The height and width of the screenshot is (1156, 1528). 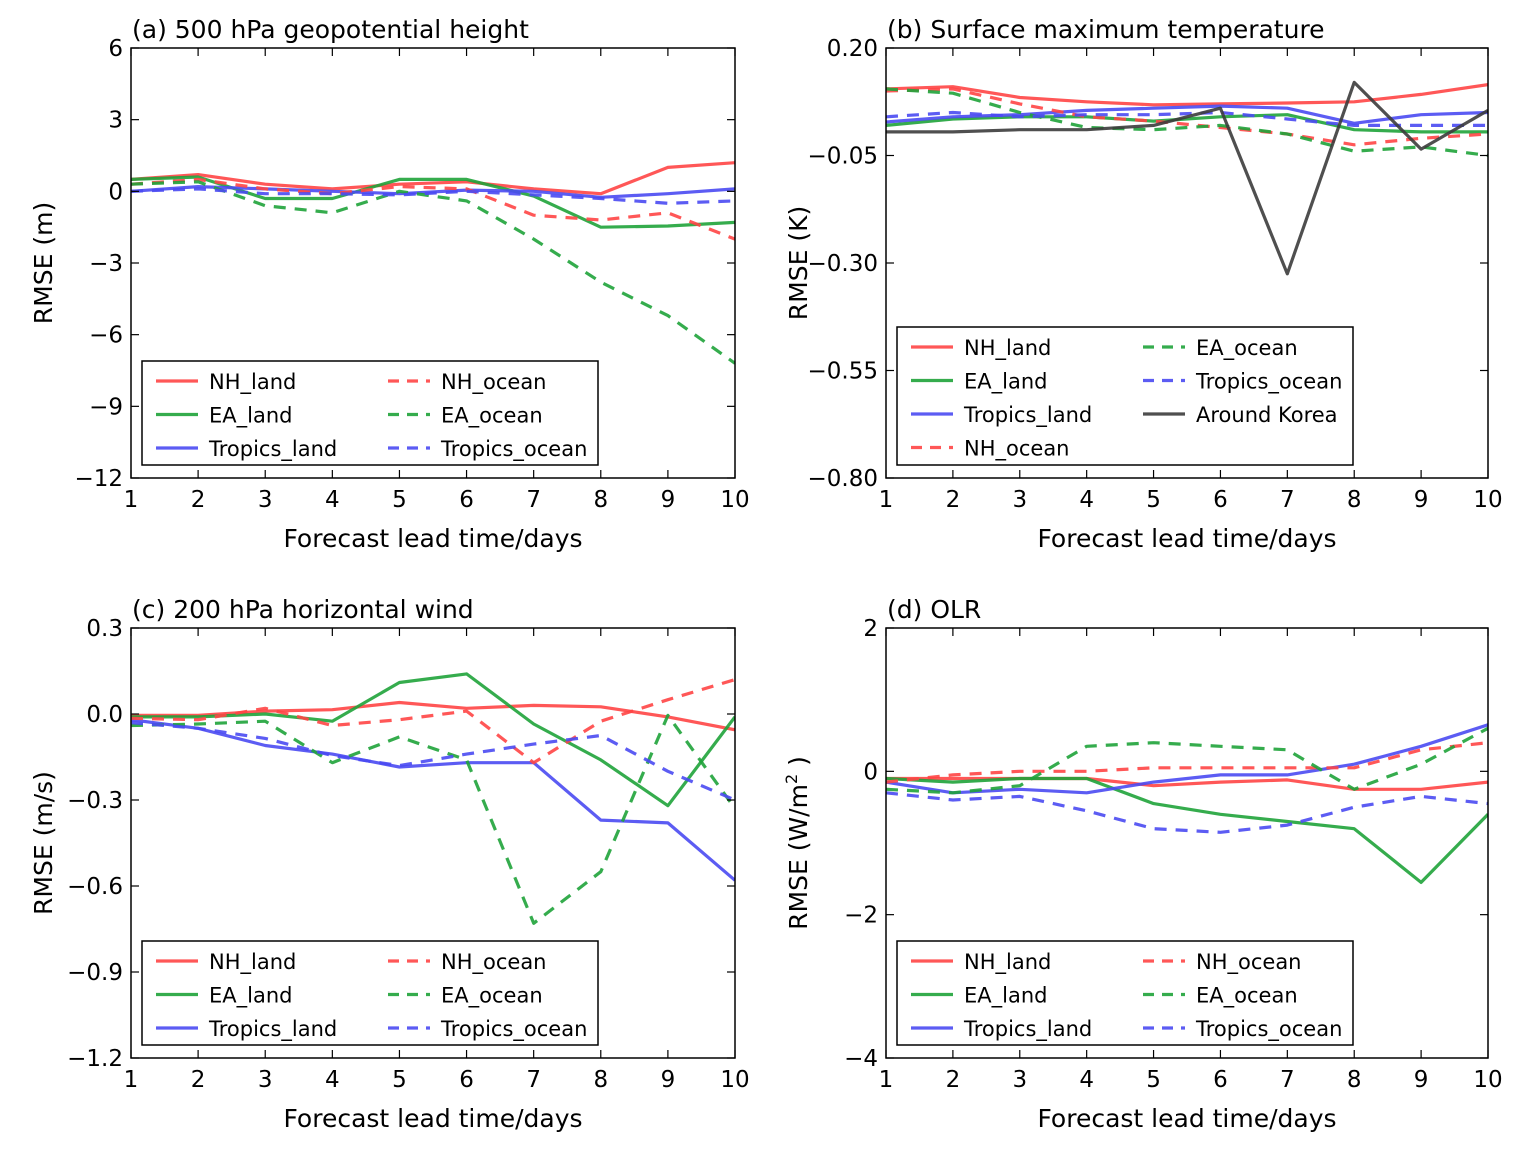 What do you see at coordinates (106, 407) in the screenshot?
I see `y-tick-label: −9` at bounding box center [106, 407].